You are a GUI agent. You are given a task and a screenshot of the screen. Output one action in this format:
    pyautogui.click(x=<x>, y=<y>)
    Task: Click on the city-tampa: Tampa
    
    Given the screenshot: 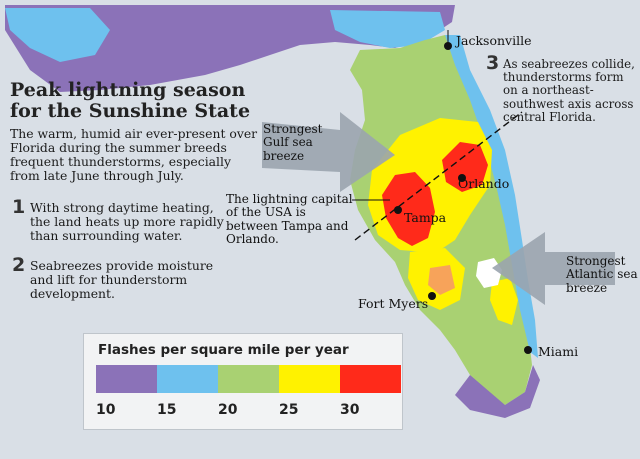 What is the action you would take?
    pyautogui.click(x=425, y=217)
    